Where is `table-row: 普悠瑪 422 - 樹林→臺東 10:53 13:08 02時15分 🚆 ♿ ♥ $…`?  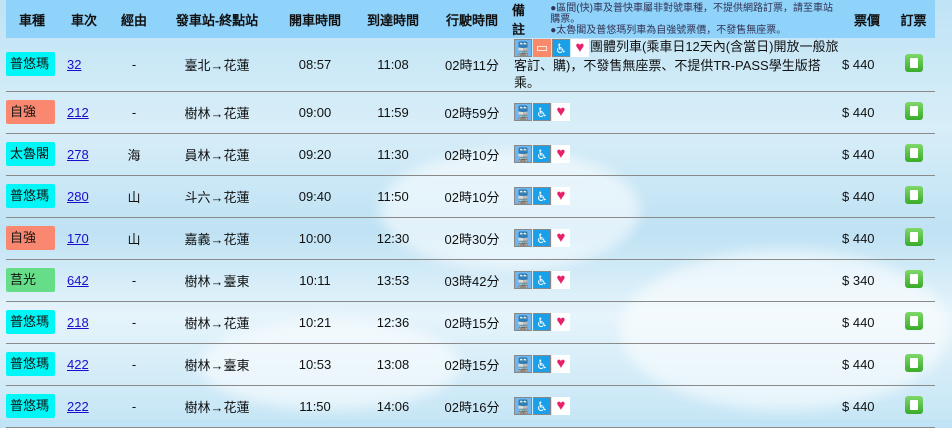
table-row: 普悠瑪 422 - 樹林→臺東 10:53 13:08 02時15分 🚆 ♿ ♥ $… is located at coordinates (470, 364).